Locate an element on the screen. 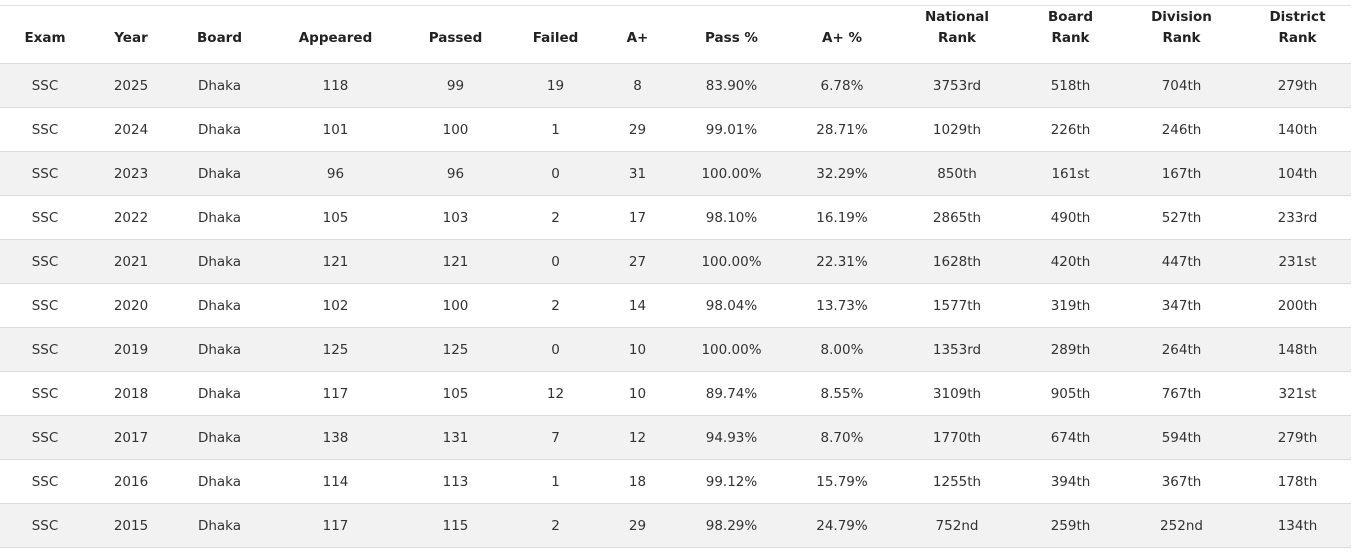 This screenshot has height=556, width=1354. cell-aplus-pct: 13.73% is located at coordinates (842, 305).